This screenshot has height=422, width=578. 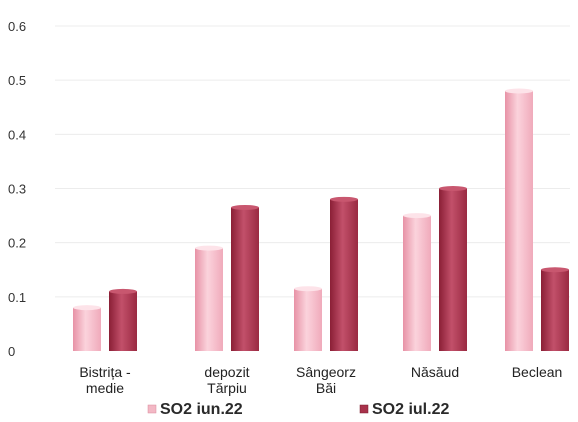 What do you see at coordinates (298, 409) in the screenshot?
I see `legend: SO2 iun.22 SO2 iul.22` at bounding box center [298, 409].